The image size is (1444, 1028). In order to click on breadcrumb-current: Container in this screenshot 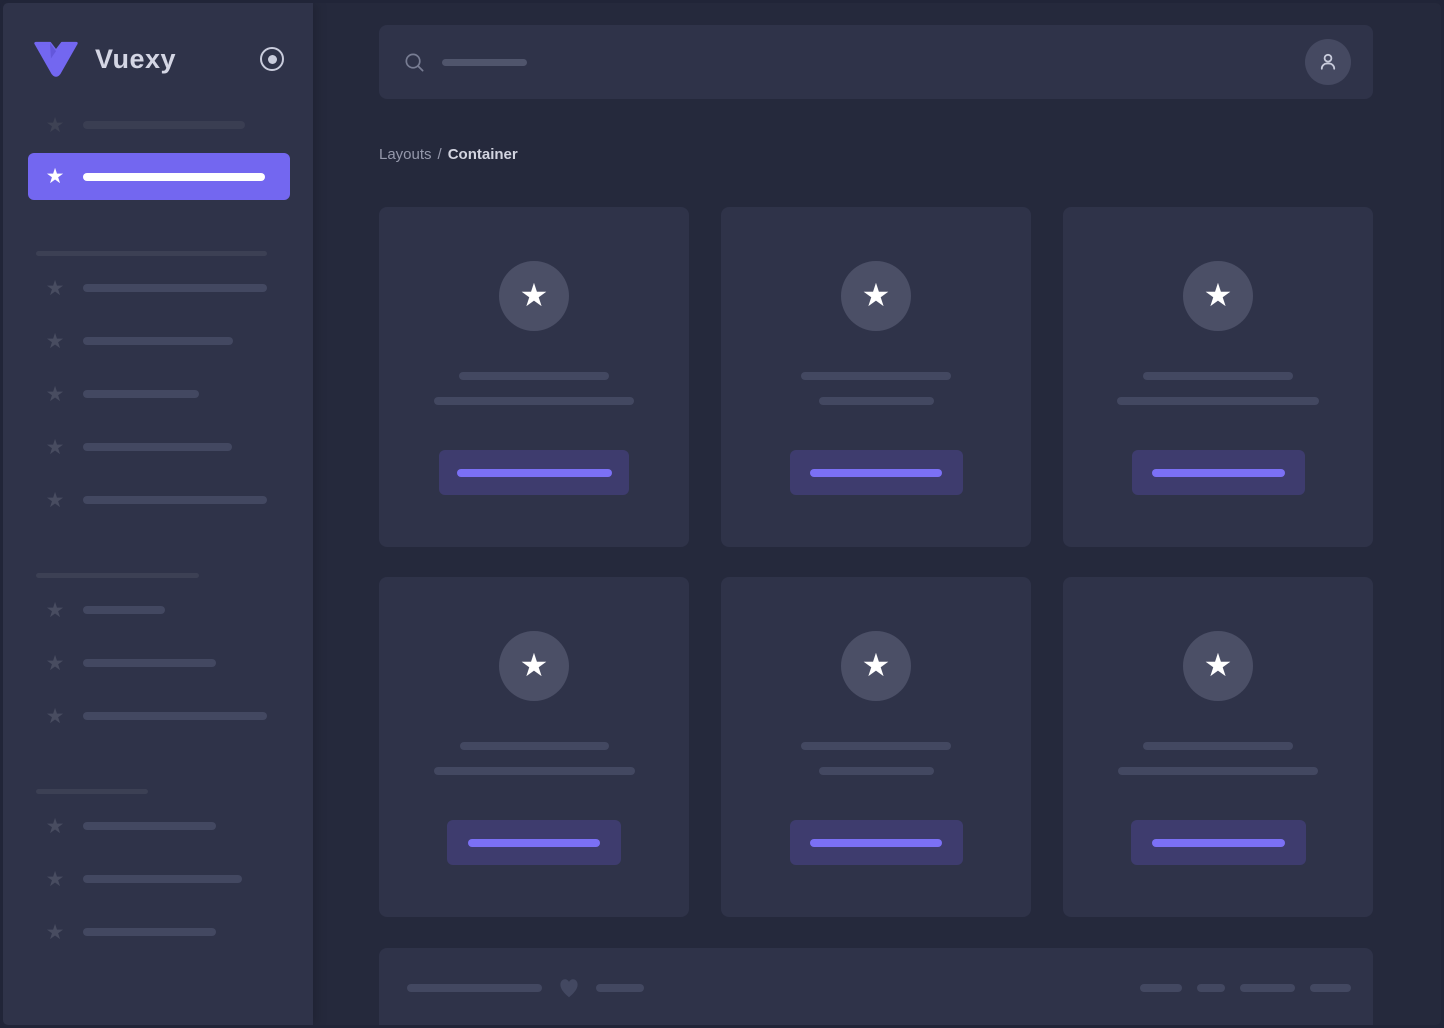, I will do `click(482, 154)`.